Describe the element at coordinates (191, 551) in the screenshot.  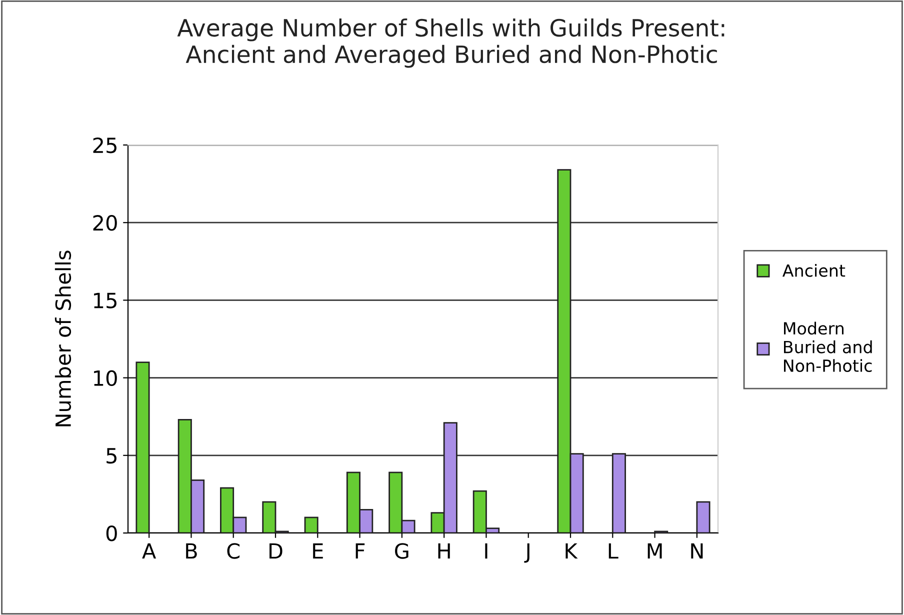
I see `x-tick-label: B` at that location.